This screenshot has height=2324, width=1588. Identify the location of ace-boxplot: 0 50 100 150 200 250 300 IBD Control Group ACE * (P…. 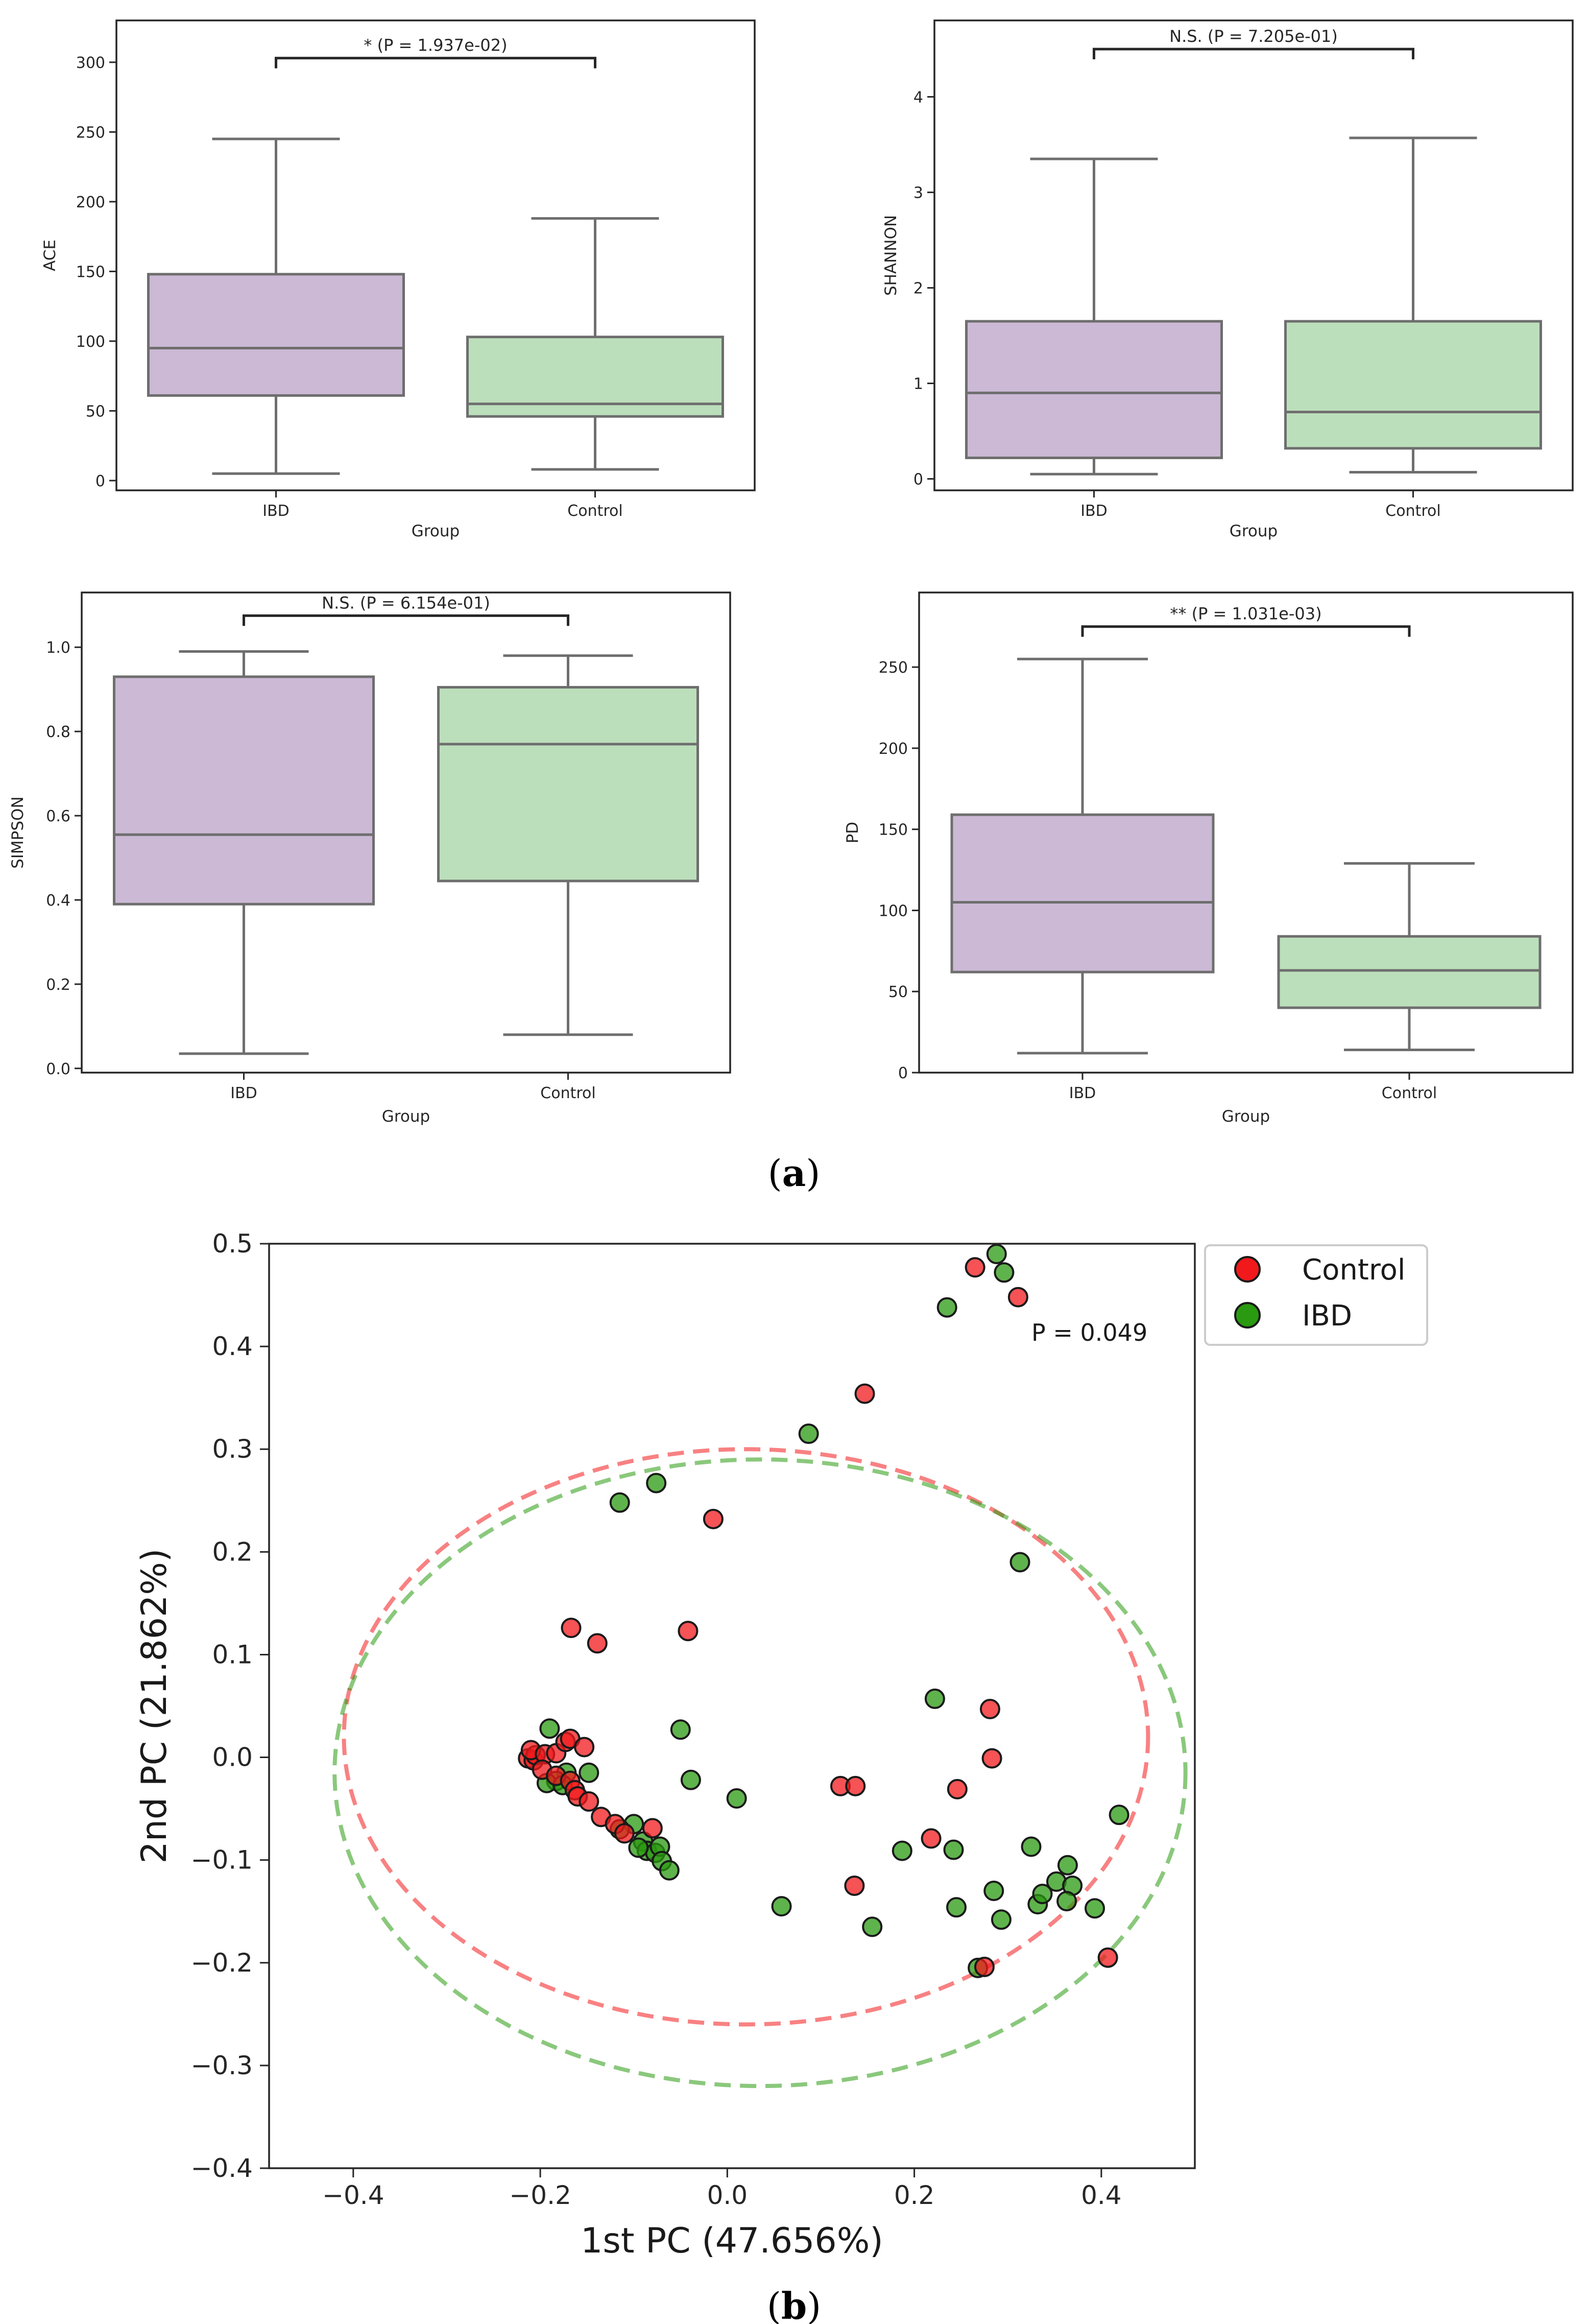
(399, 279).